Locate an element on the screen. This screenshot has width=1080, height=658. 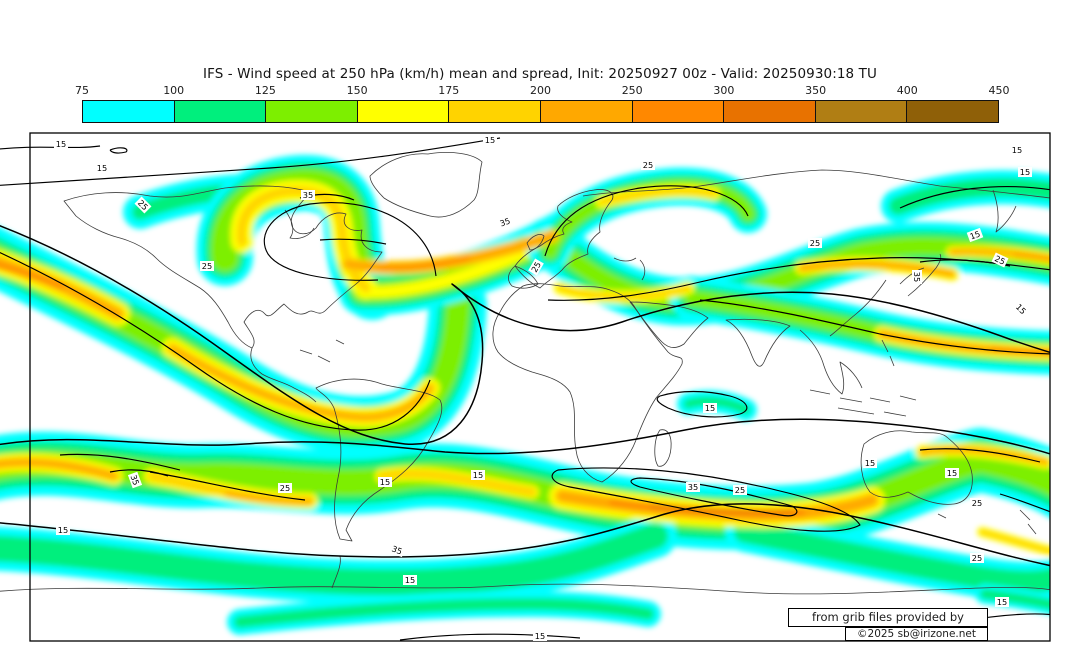
colorbar-tick: 400 is located at coordinates (907, 90).